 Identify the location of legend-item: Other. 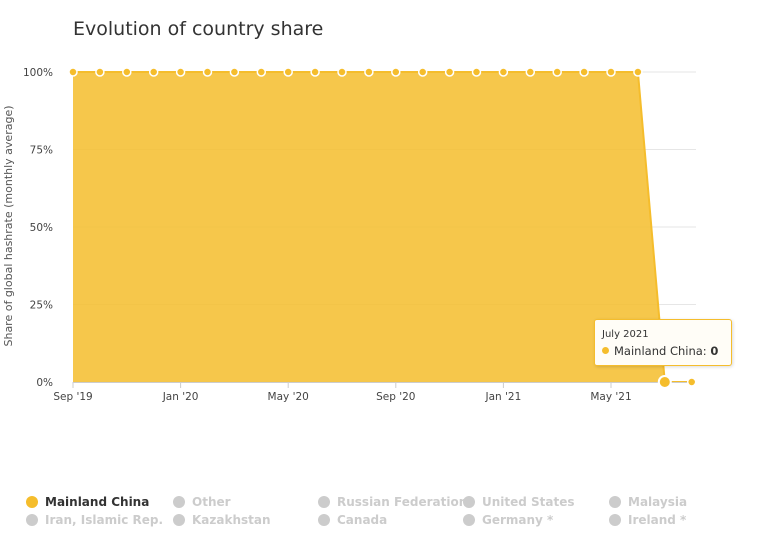
(202, 502).